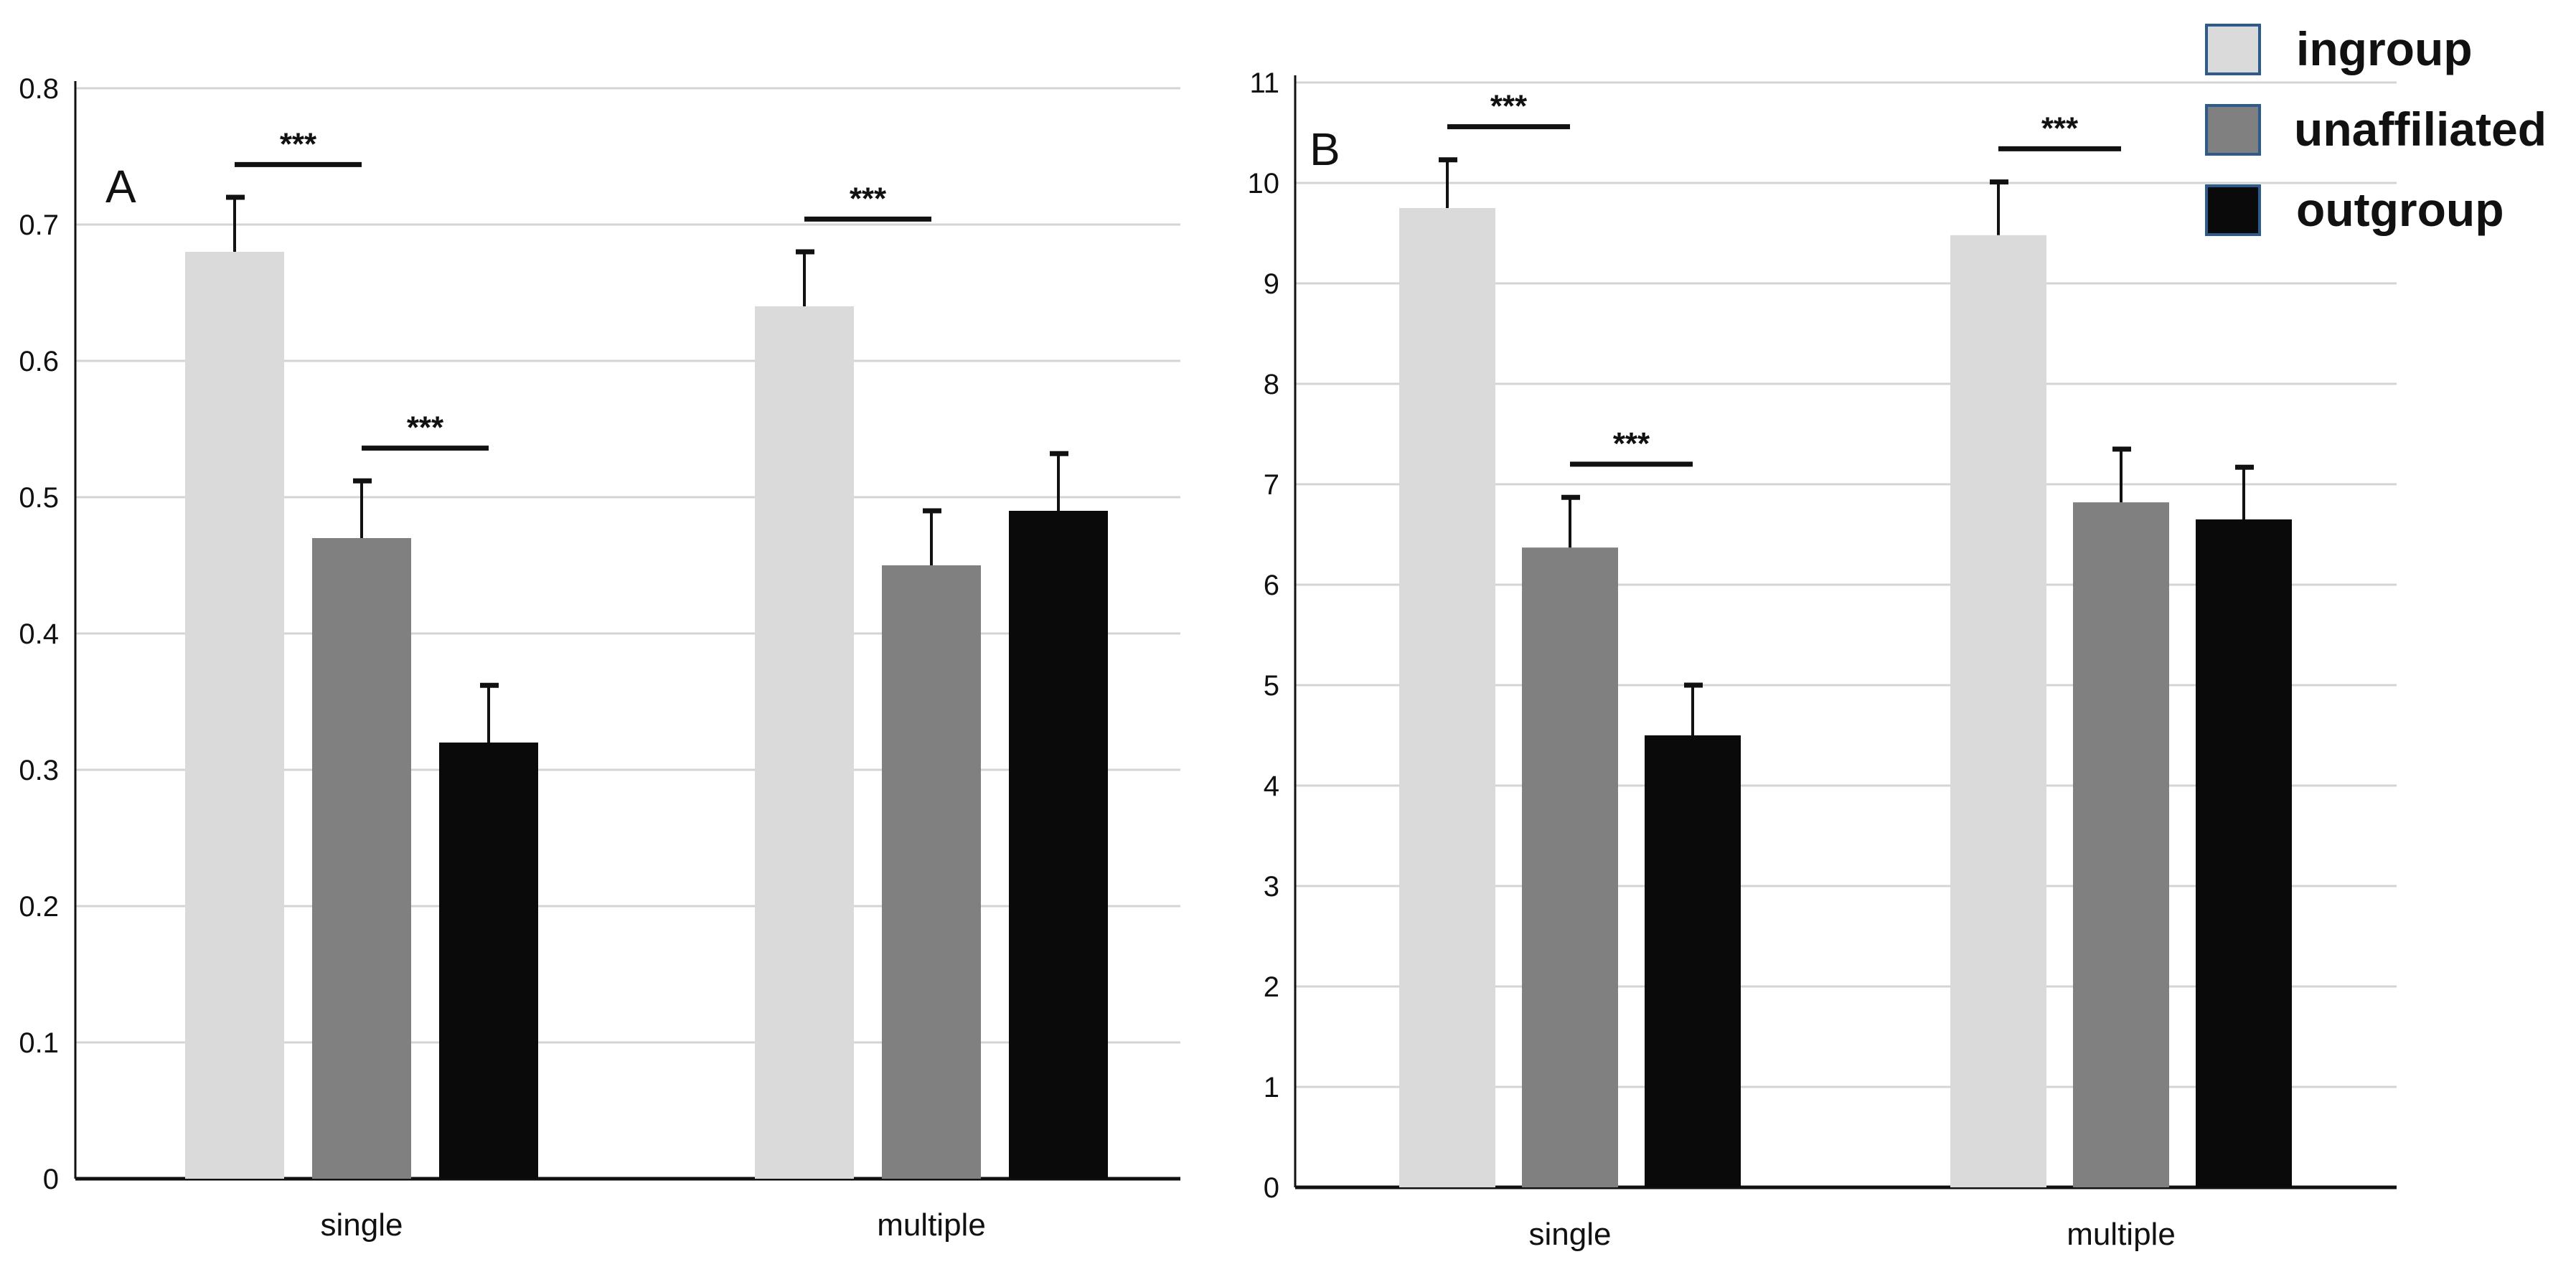  I want to click on legend-swatch-outgroup, so click(2233, 210).